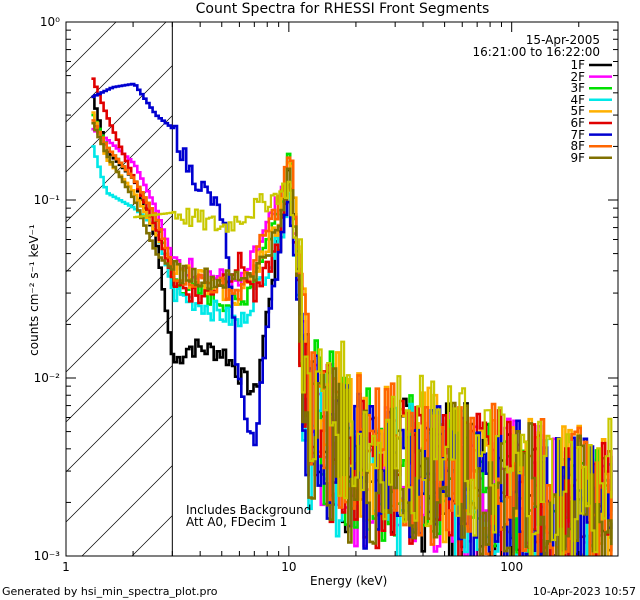 Image resolution: width=640 pixels, height=600 pixels. I want to click on generated-by-label: Generated by hsi_min_spectra_plot.pro, so click(110, 591).